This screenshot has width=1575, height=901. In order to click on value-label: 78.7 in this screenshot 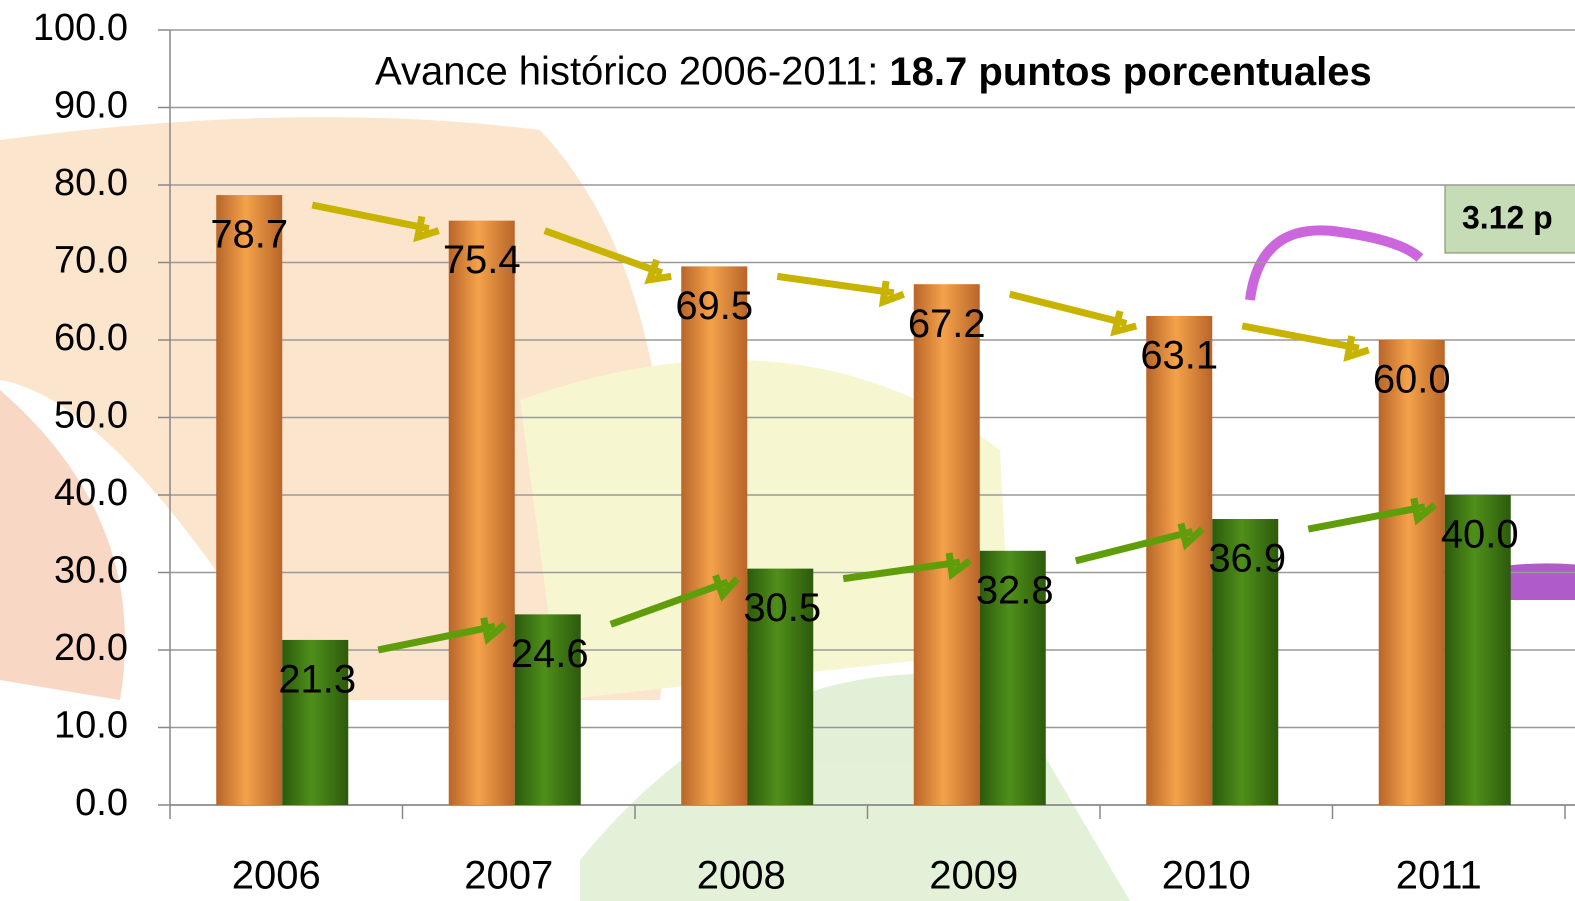, I will do `click(249, 235)`.